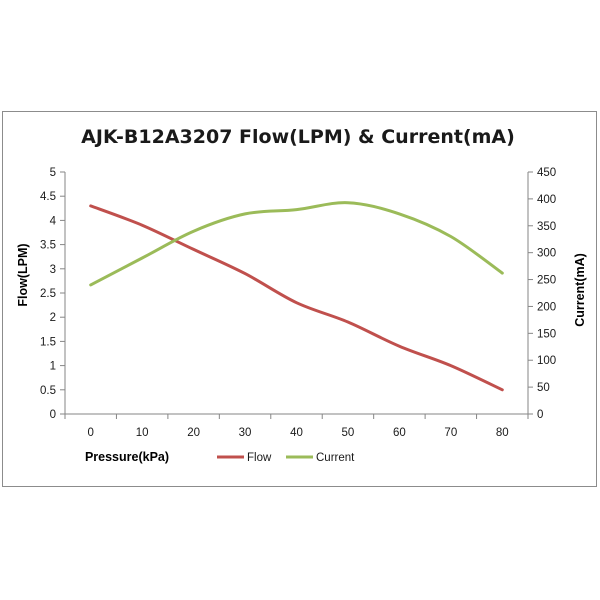  What do you see at coordinates (546, 361) in the screenshot?
I see `y2-tick-label: 100` at bounding box center [546, 361].